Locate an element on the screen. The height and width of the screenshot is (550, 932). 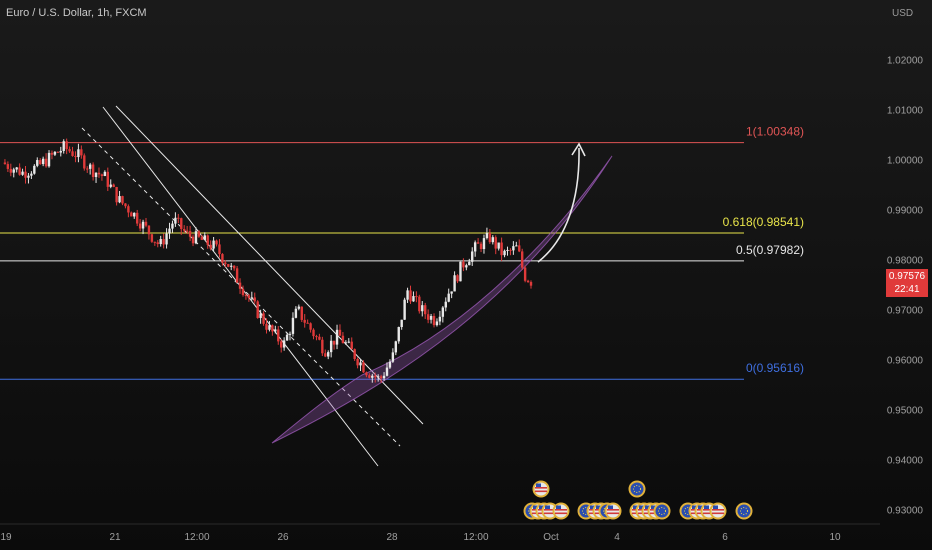
time-axis: 19 21 12:00 26 28 12:00 Oct 4 6 10 is located at coordinates (440, 533).